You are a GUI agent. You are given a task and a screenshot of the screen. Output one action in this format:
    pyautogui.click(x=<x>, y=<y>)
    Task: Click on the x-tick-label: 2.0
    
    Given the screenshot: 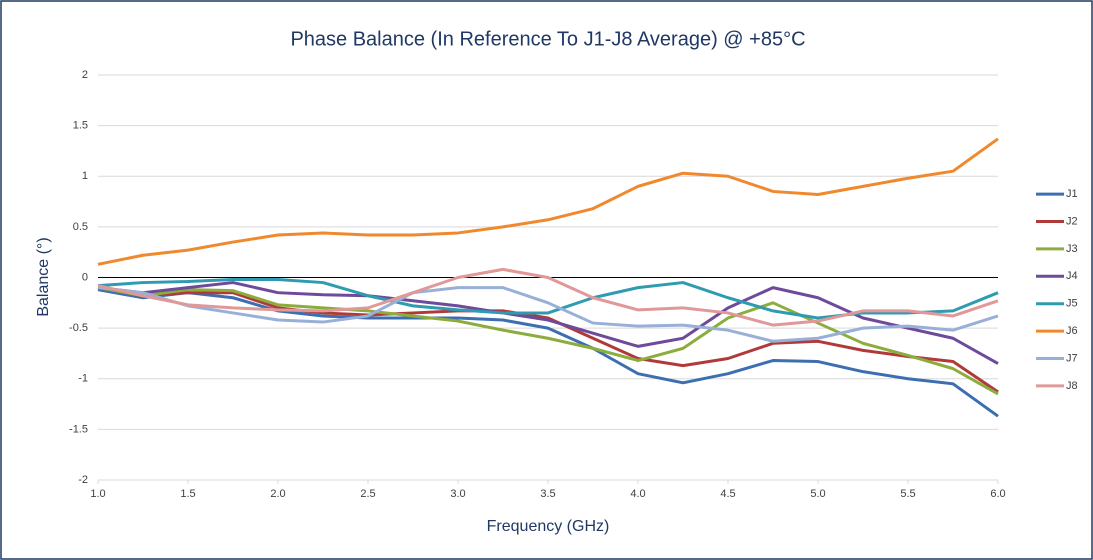 What is the action you would take?
    pyautogui.click(x=277, y=494)
    